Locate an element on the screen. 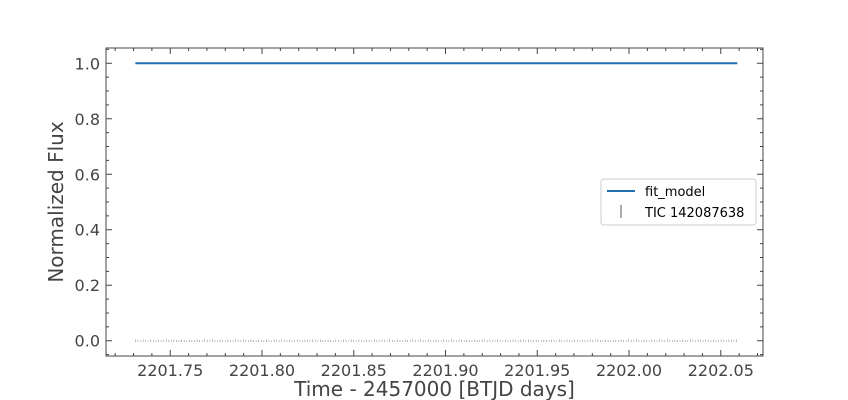 The width and height of the screenshot is (848, 400). data-points-layer is located at coordinates (436, 340).